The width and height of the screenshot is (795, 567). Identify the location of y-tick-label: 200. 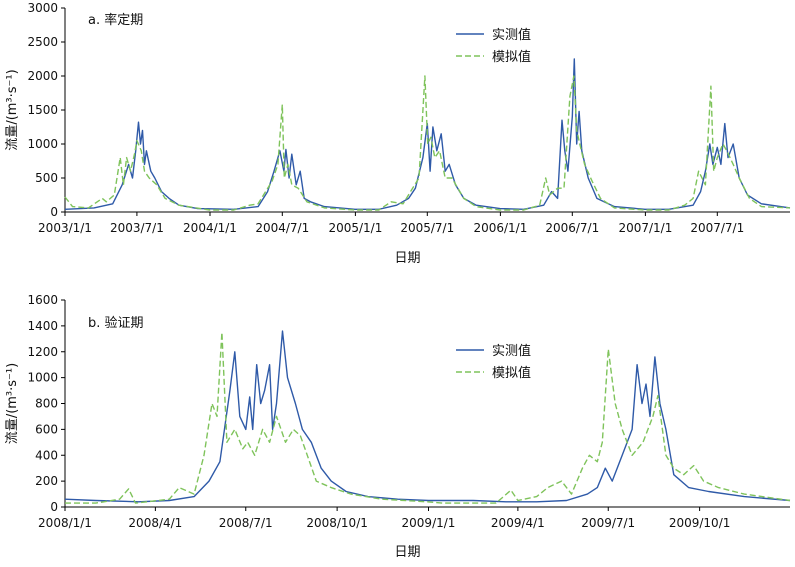
(46, 481).